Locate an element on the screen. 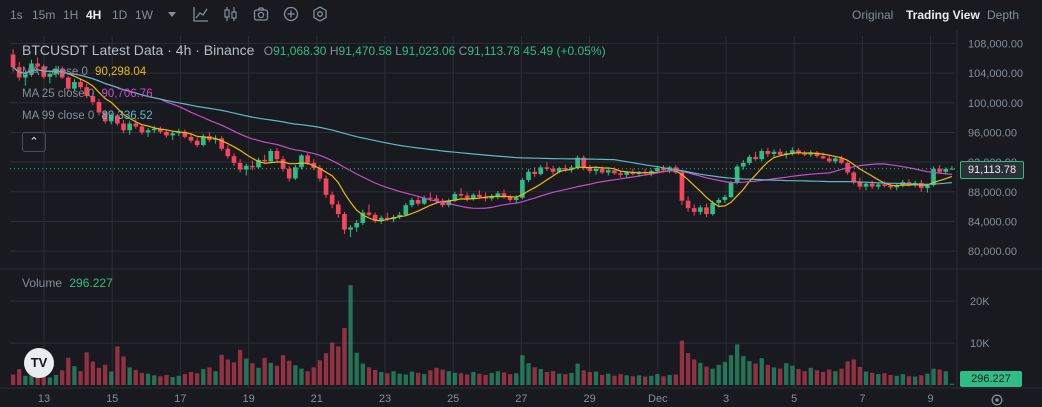  time-axis-tick: 21 is located at coordinates (317, 399).